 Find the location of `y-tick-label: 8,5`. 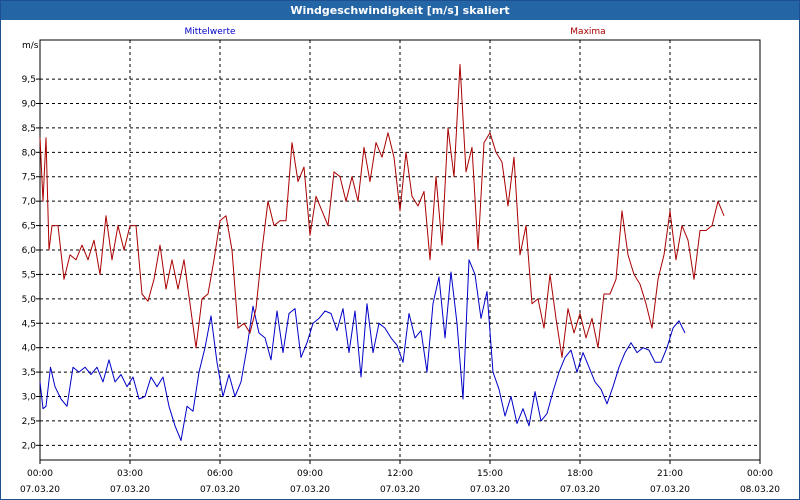

y-tick-label: 8,5 is located at coordinates (29, 129).